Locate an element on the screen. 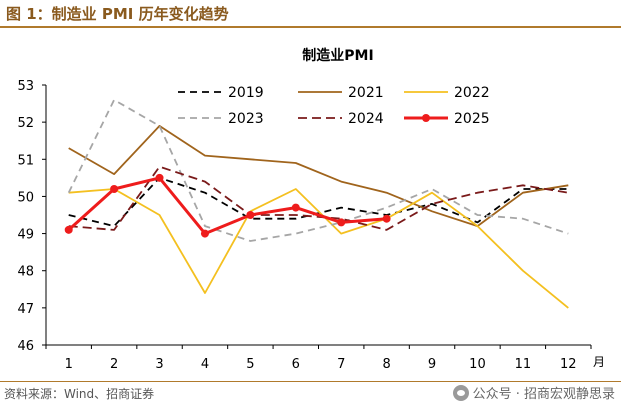 This screenshot has width=621, height=413. x-tick-label: 11 is located at coordinates (523, 364).